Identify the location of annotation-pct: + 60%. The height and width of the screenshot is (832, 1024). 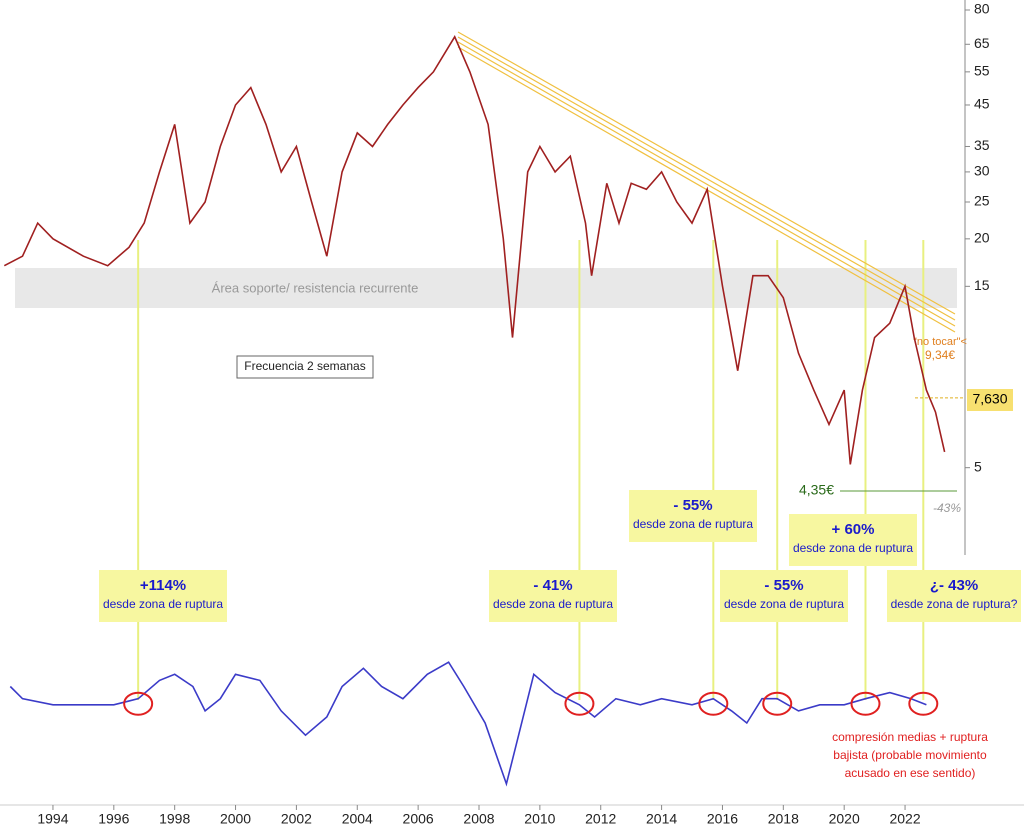
(853, 529).